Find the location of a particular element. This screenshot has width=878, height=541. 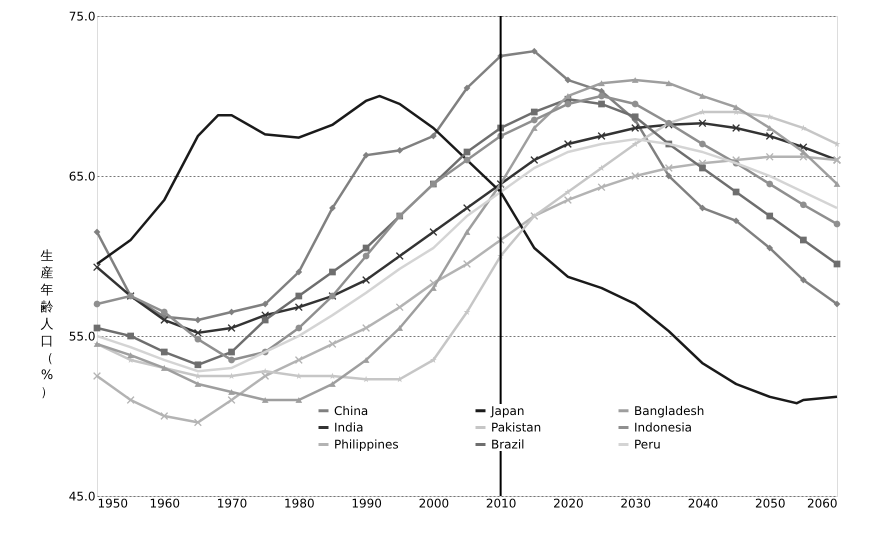

x-tick-label: 1970 is located at coordinates (232, 503).